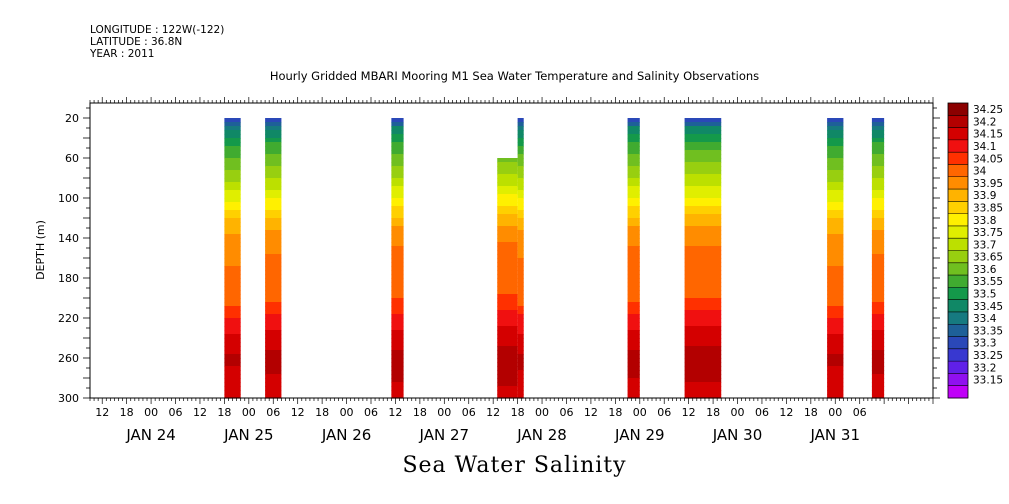  Describe the element at coordinates (988, 135) in the screenshot. I see `colorbar-label: 34.15` at that location.